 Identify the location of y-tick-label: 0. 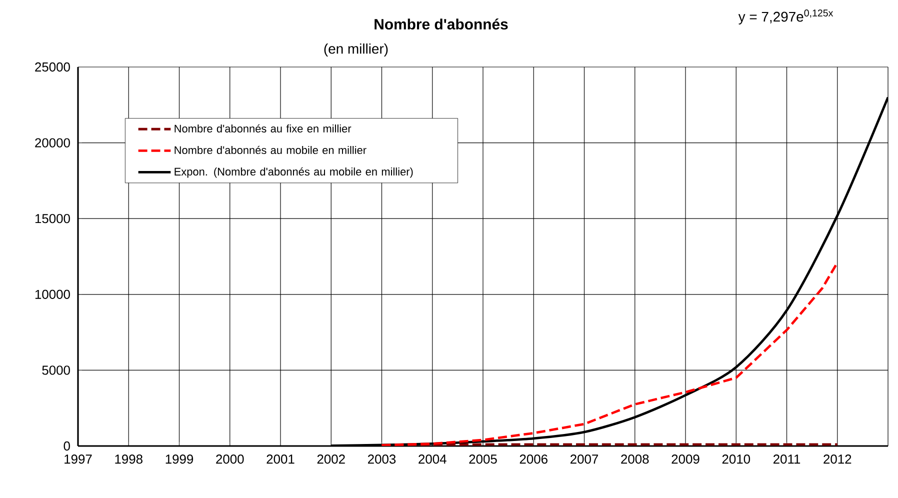
(67, 446).